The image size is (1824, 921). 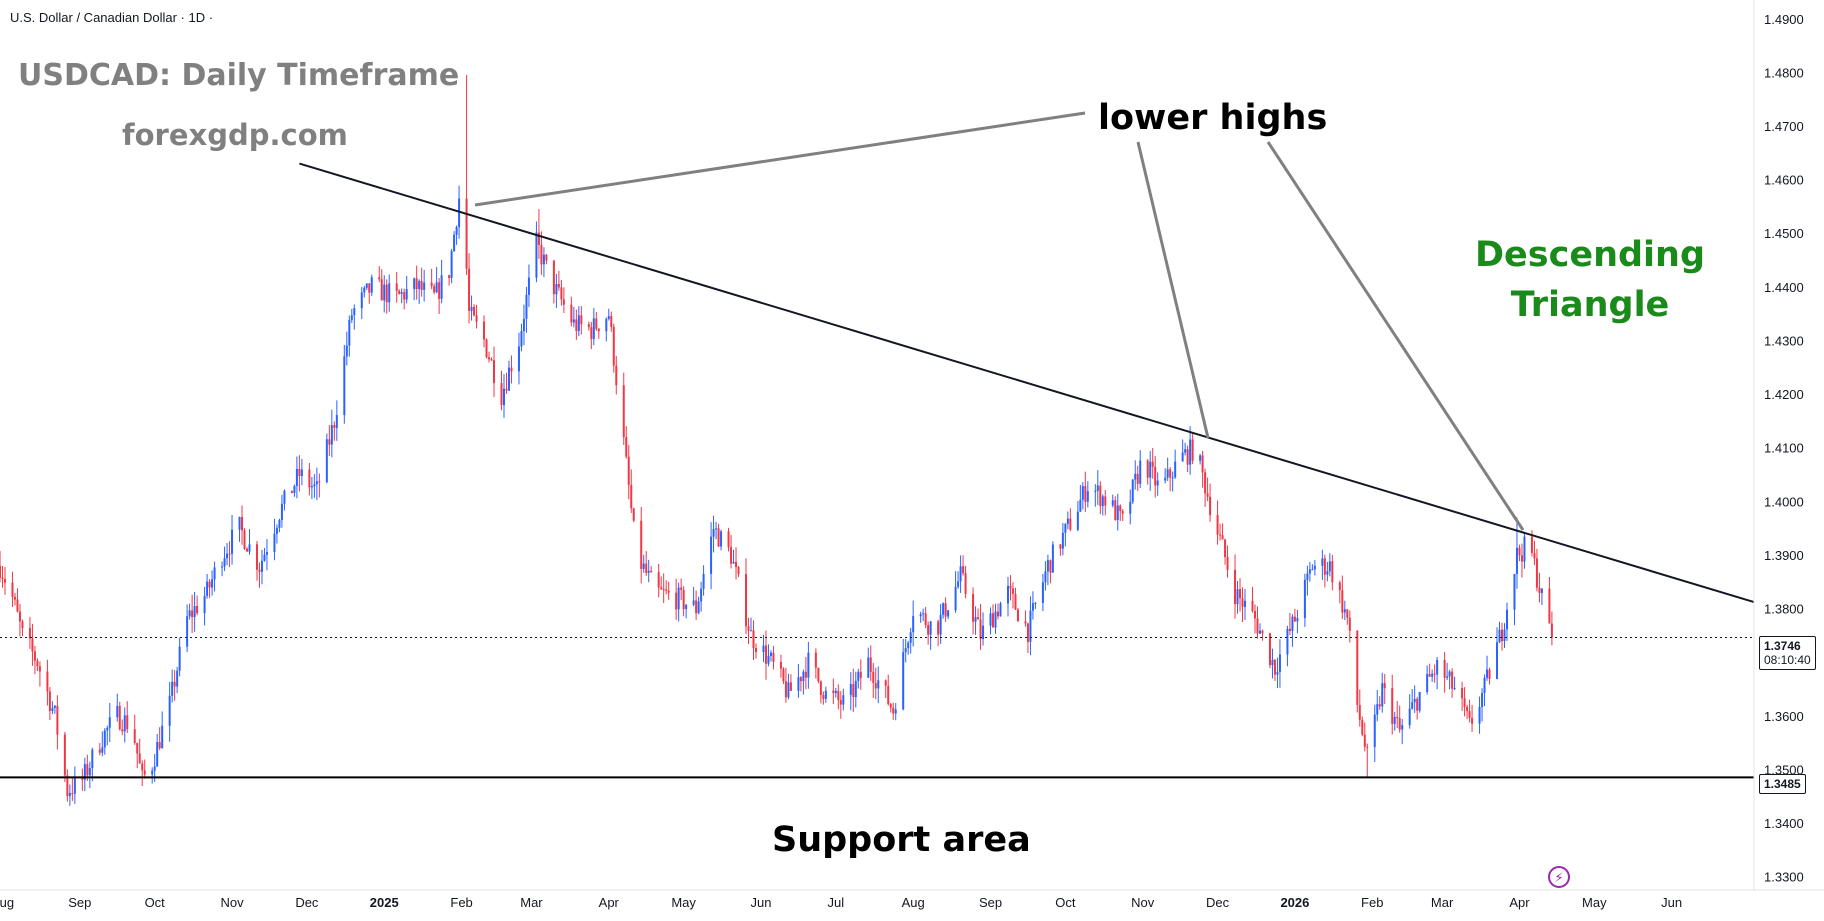 What do you see at coordinates (112, 17) in the screenshot?
I see `symbol-title: U.S. Dollar / Canadian Dollar · 1D ·` at bounding box center [112, 17].